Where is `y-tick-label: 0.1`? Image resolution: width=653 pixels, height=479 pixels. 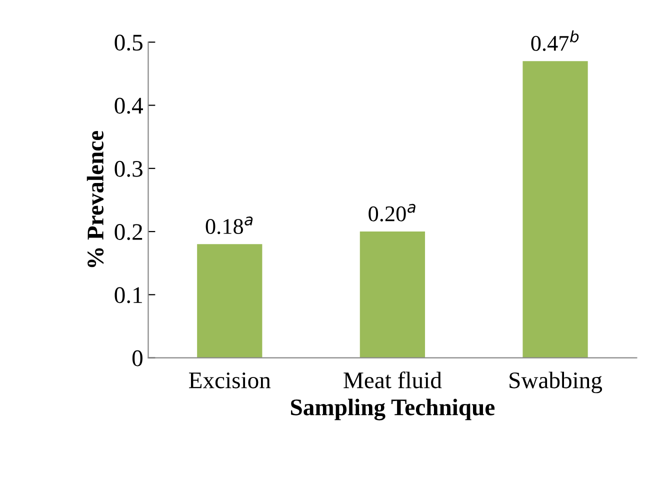
y-tick-label: 0.1 is located at coordinates (128, 295).